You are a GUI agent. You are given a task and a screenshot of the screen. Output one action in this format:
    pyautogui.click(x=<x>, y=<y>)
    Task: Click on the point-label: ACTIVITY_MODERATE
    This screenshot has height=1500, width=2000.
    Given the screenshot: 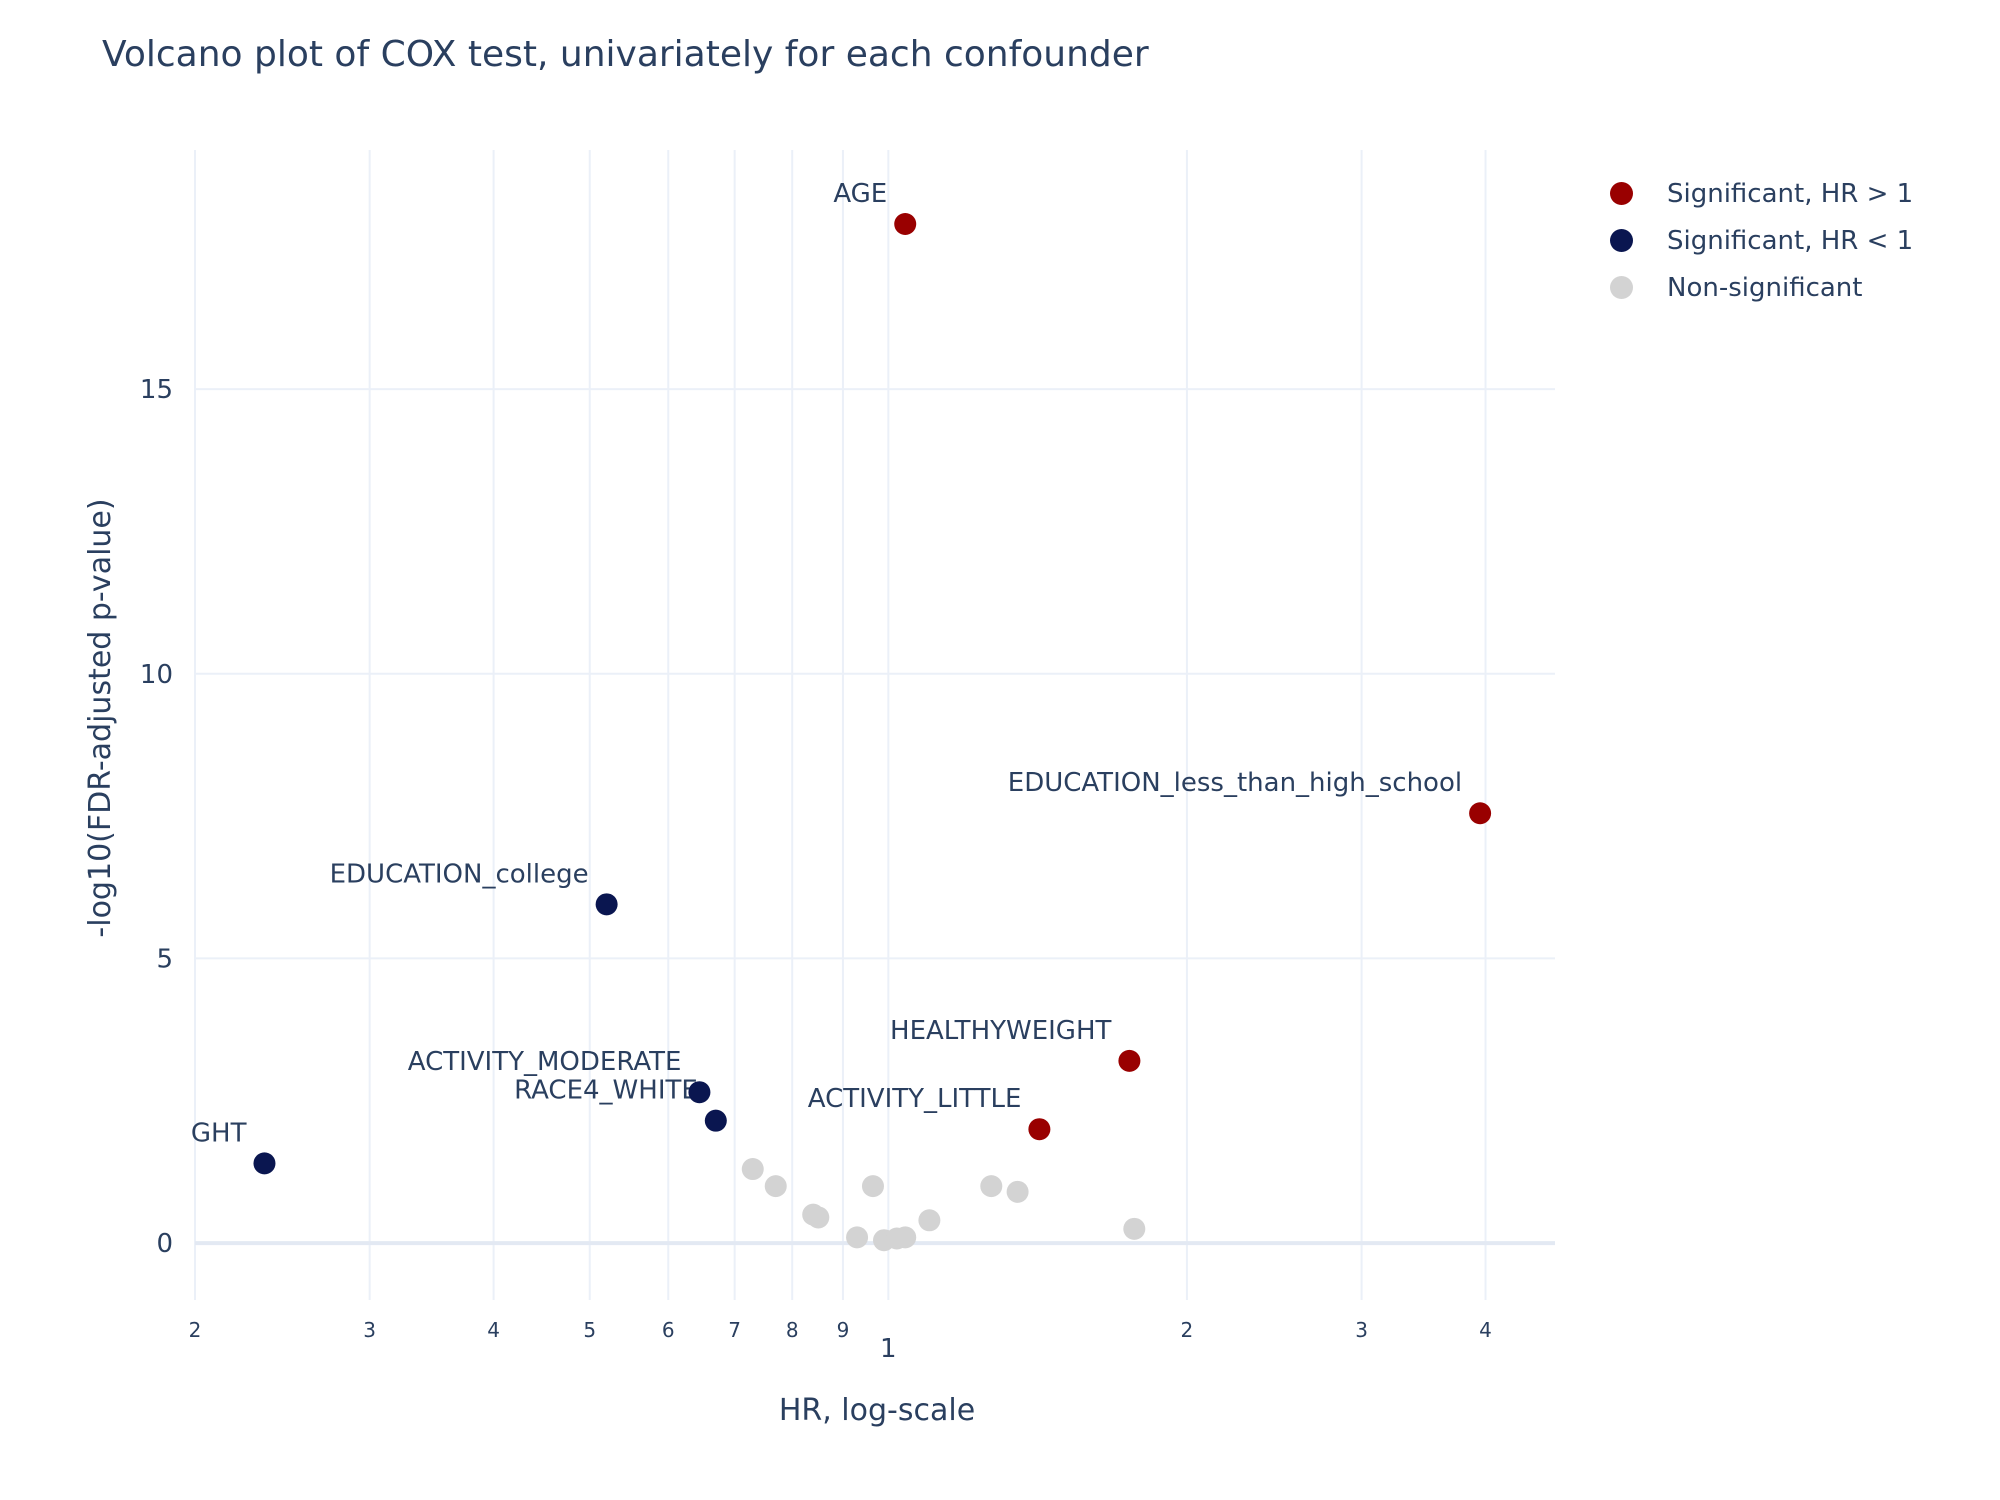 What is the action you would take?
    pyautogui.click(x=545, y=1062)
    